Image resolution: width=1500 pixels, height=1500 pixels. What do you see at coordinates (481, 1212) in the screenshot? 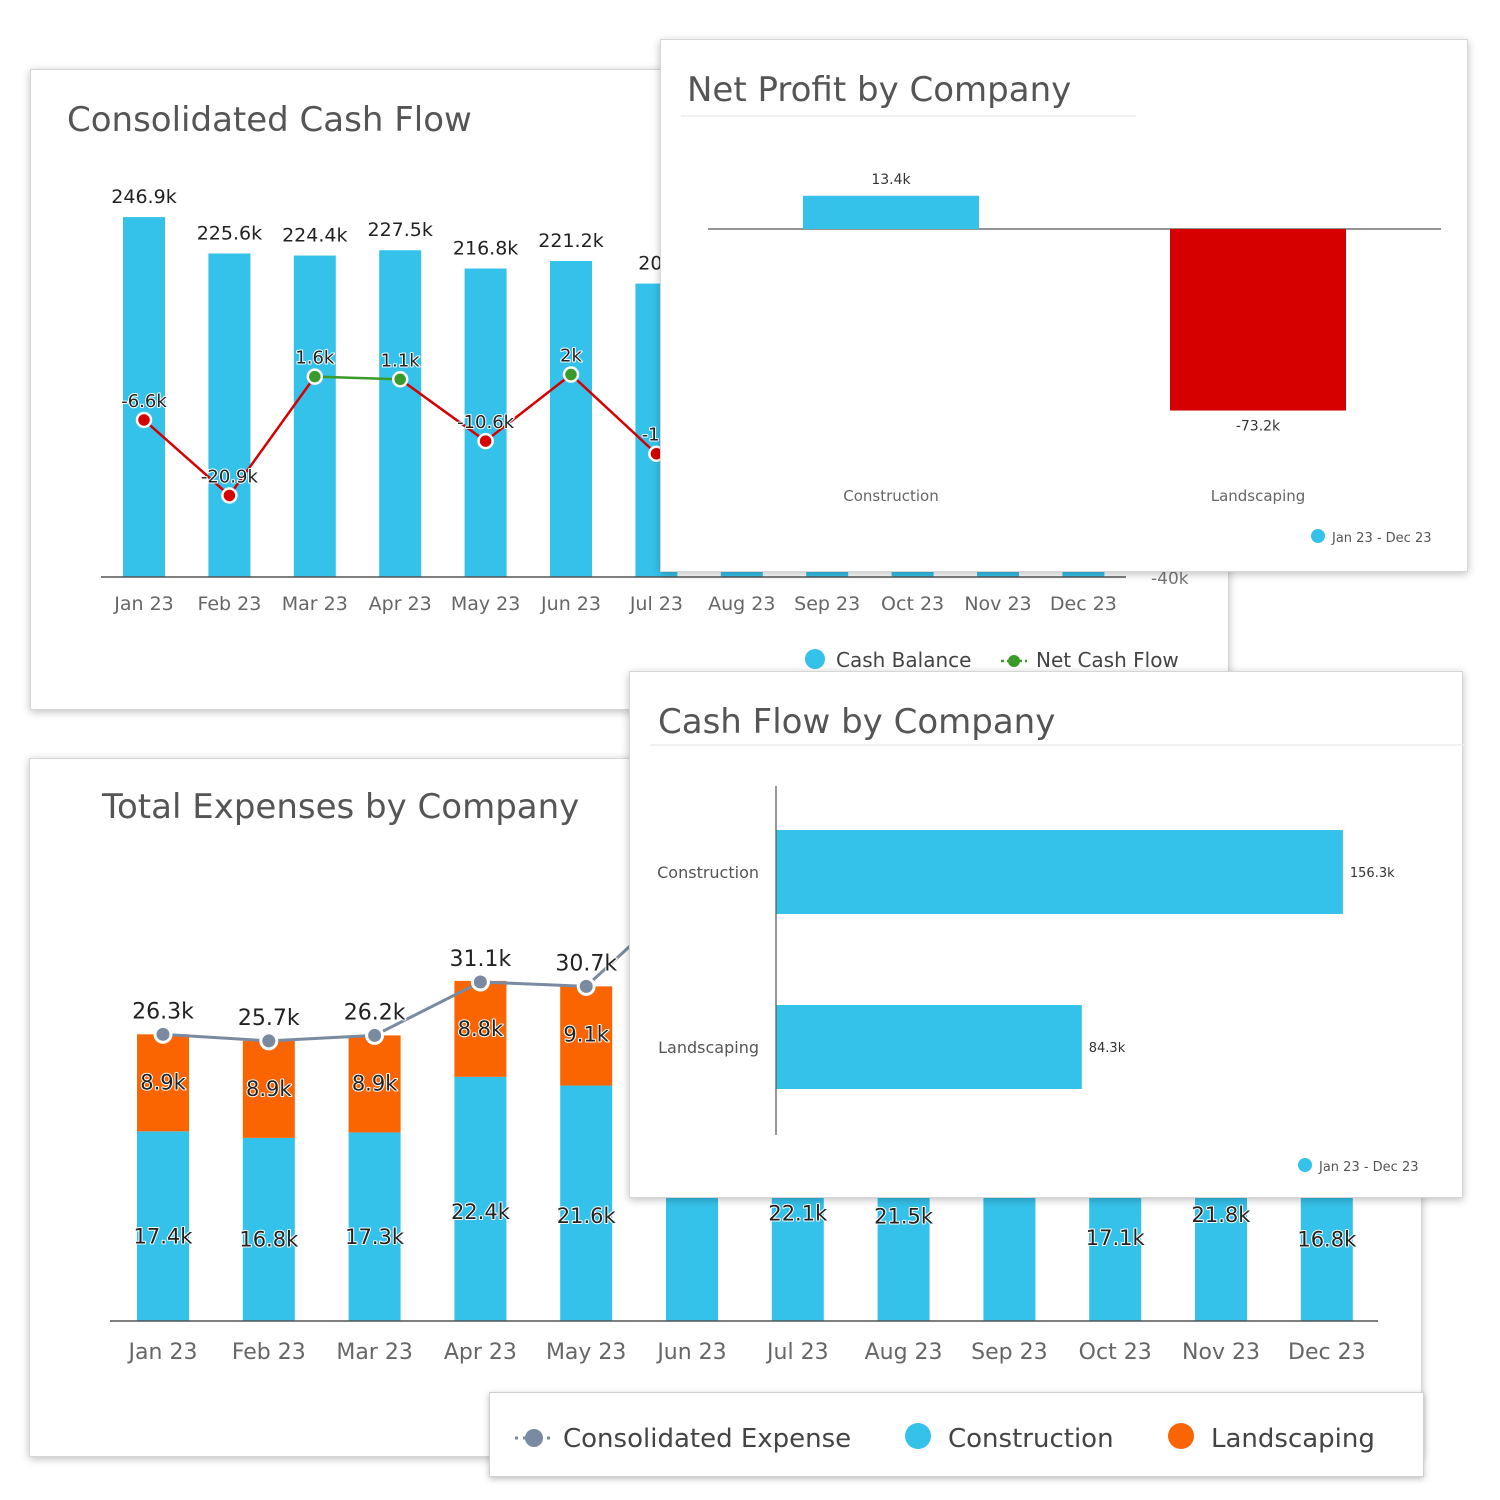
I see `construction-value-label: 22.4k` at bounding box center [481, 1212].